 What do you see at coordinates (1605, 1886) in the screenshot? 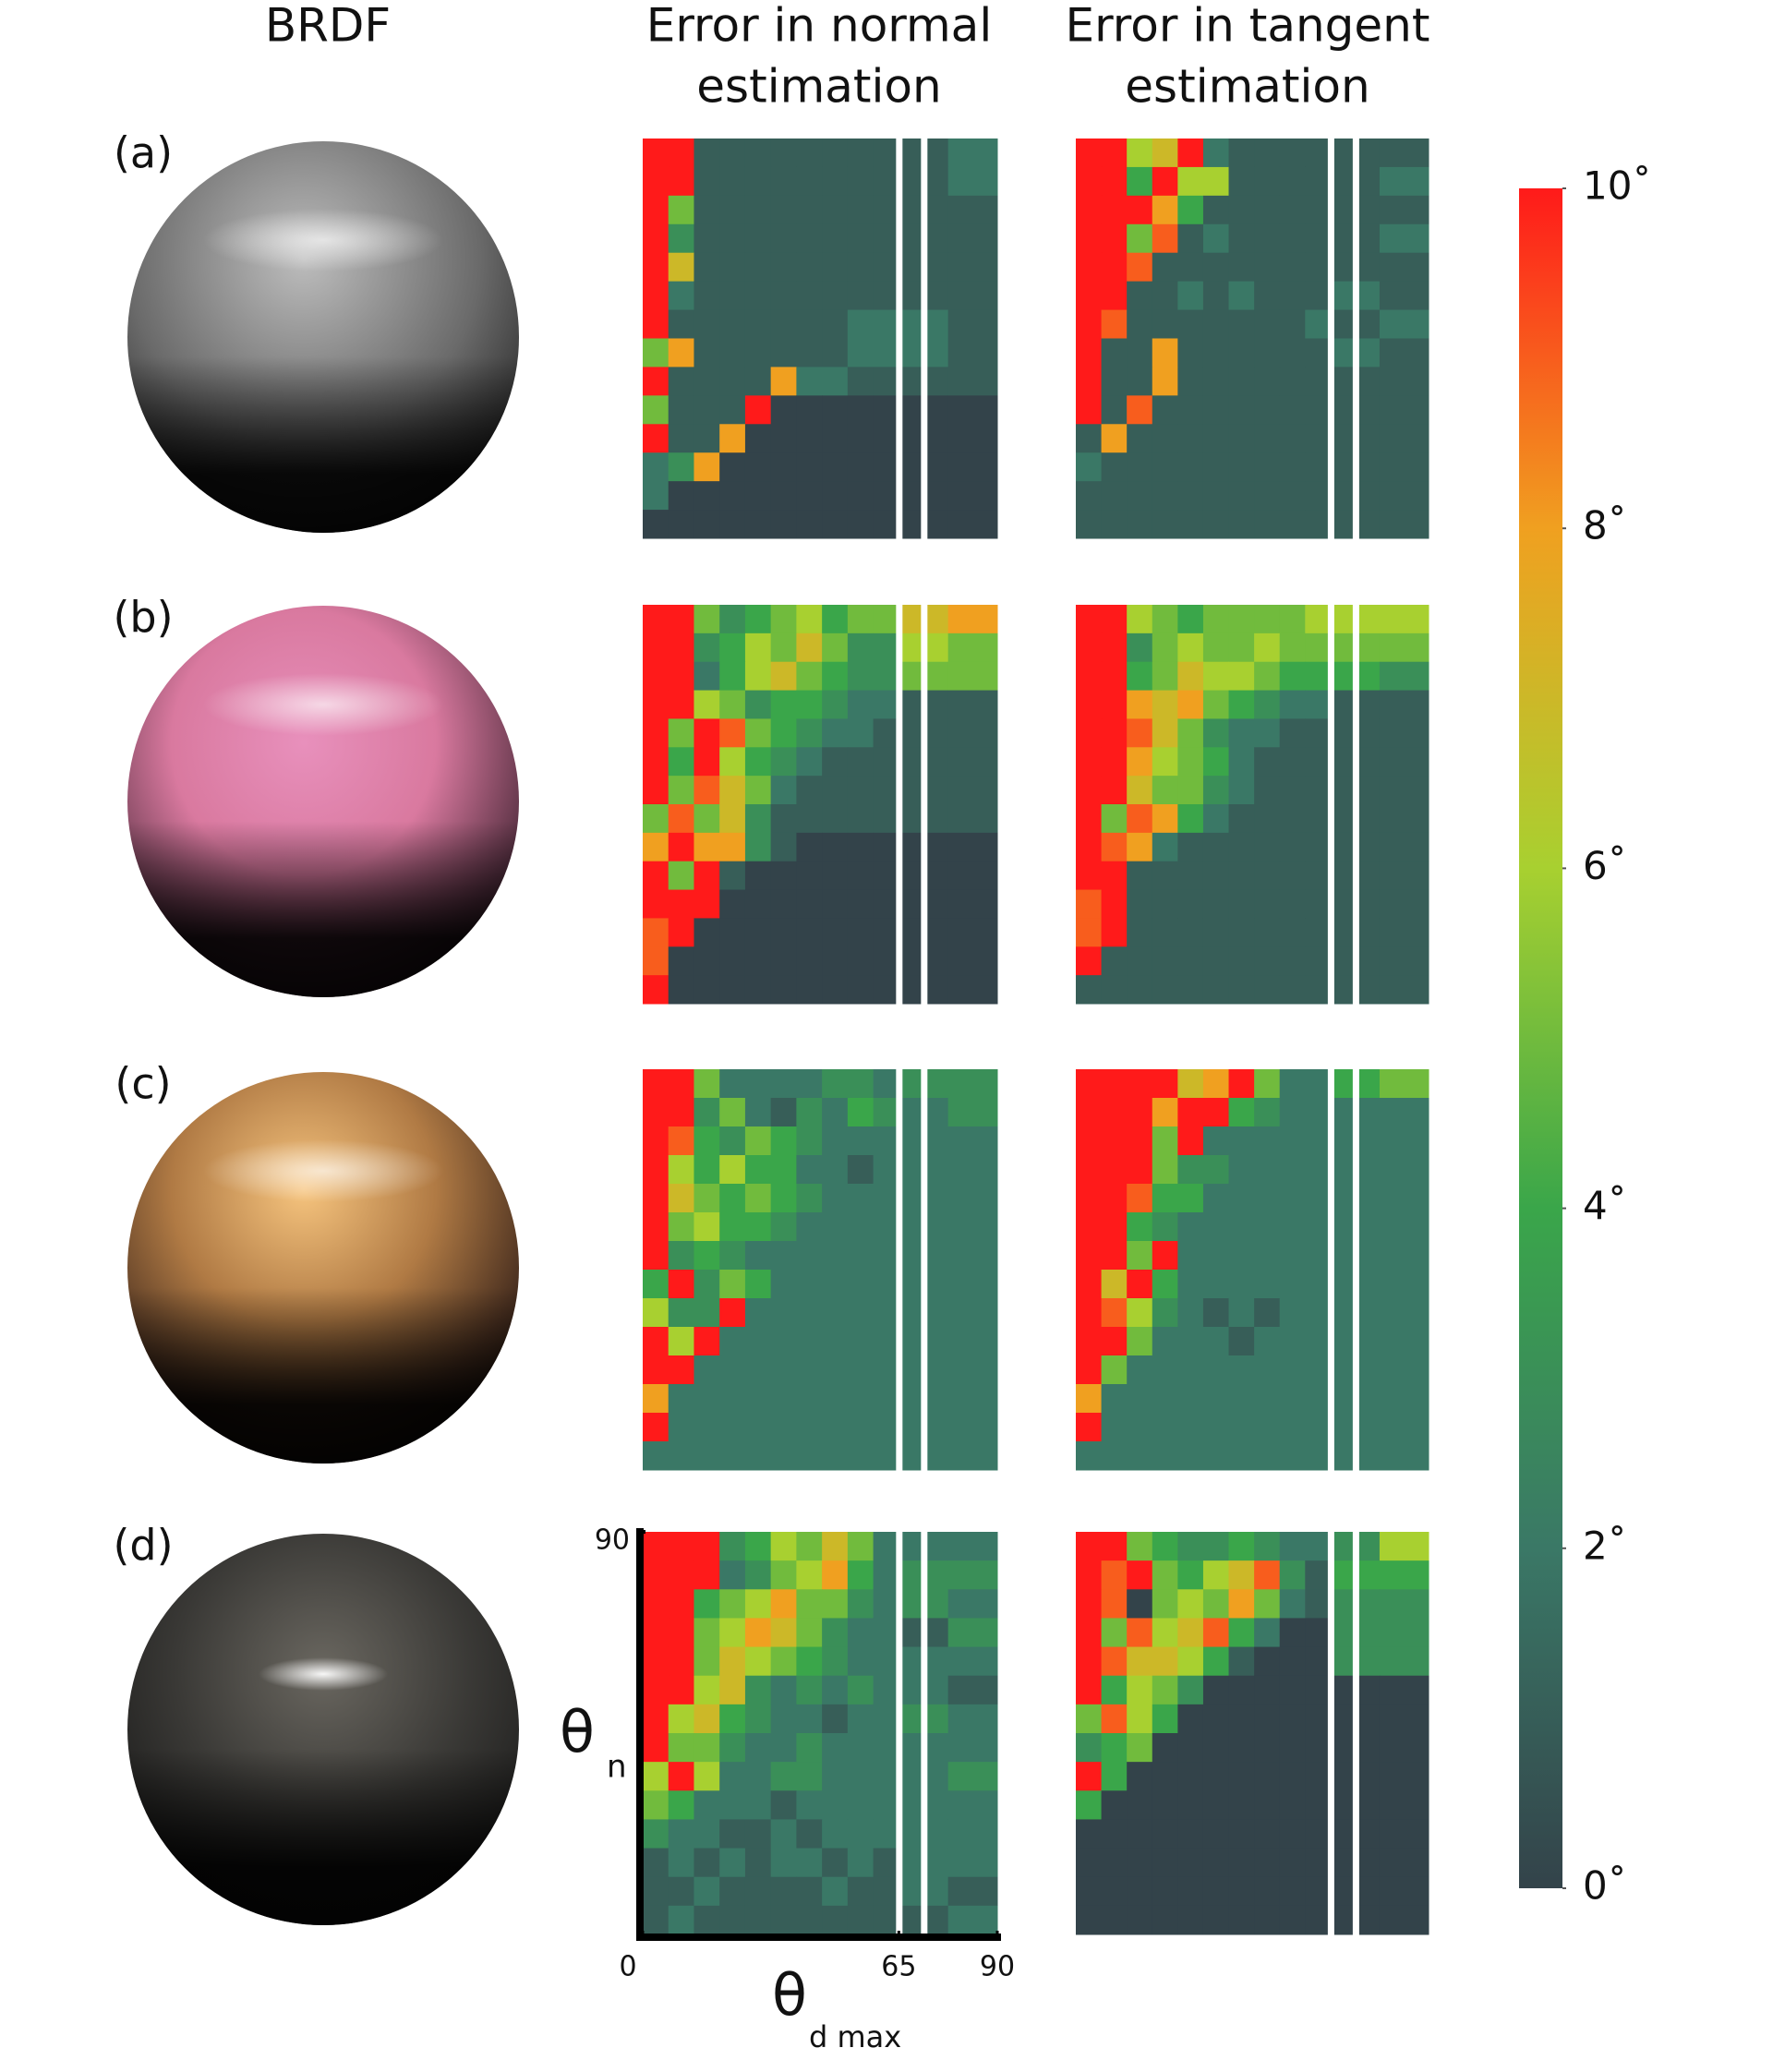
I see `colorbar-tick-label: 0˚` at bounding box center [1605, 1886].